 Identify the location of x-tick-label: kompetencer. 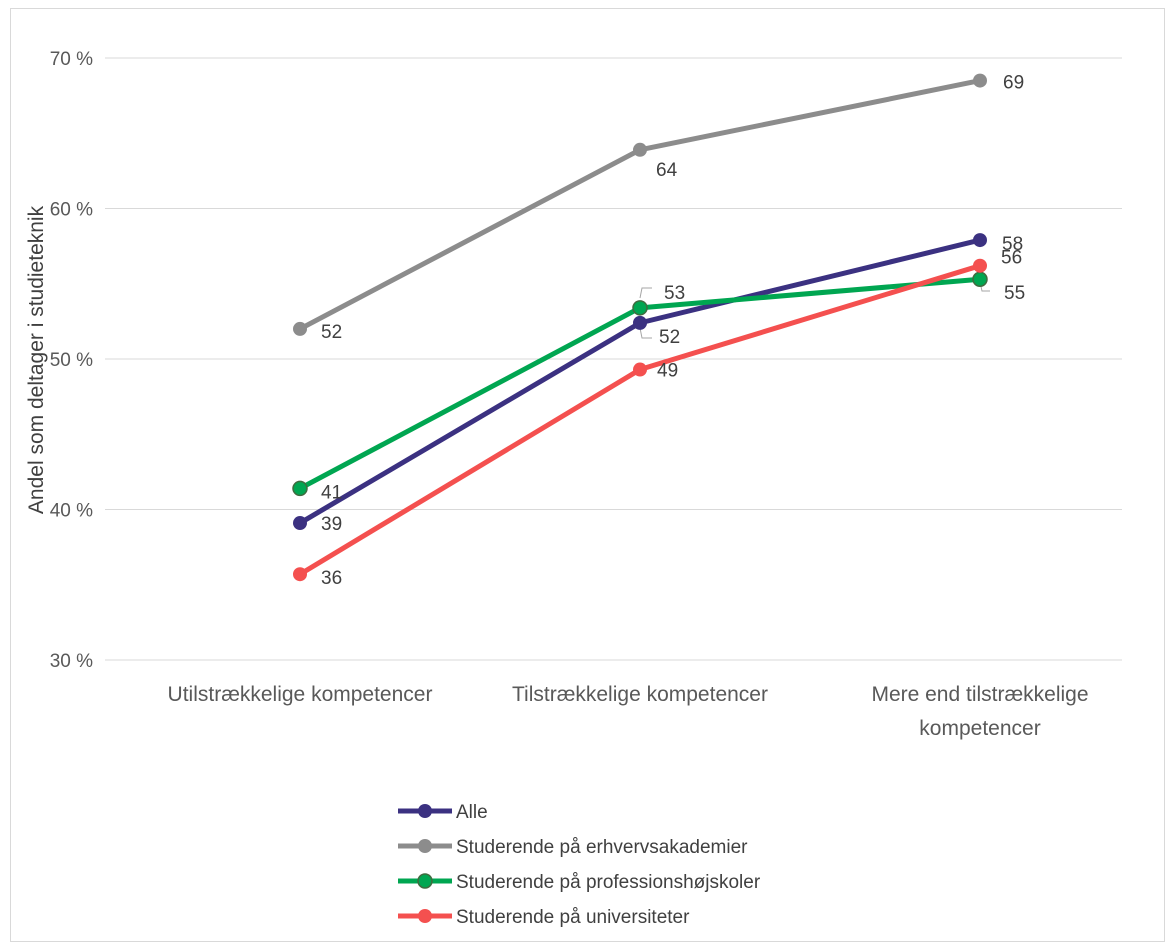
(979, 728).